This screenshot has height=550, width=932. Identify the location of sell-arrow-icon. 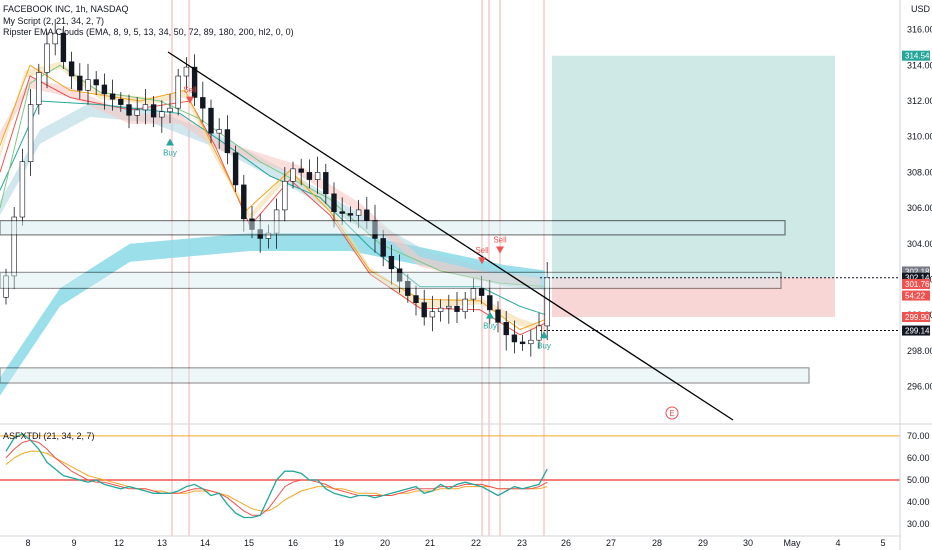
(500, 250).